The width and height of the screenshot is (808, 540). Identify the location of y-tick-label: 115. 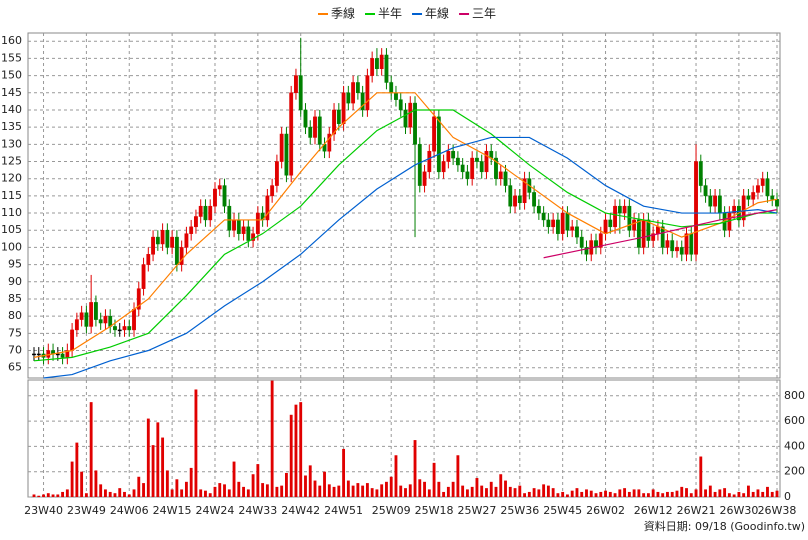
(11, 195).